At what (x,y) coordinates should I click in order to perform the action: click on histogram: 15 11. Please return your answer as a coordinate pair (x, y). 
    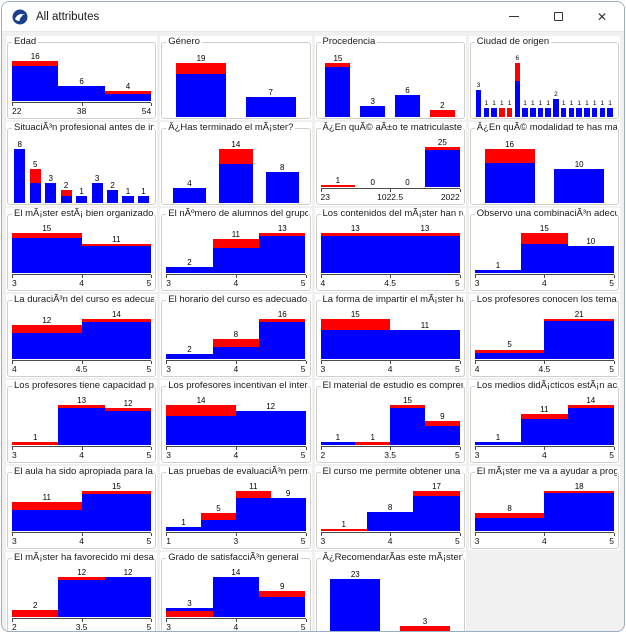
    Looking at the image, I should click on (82, 247).